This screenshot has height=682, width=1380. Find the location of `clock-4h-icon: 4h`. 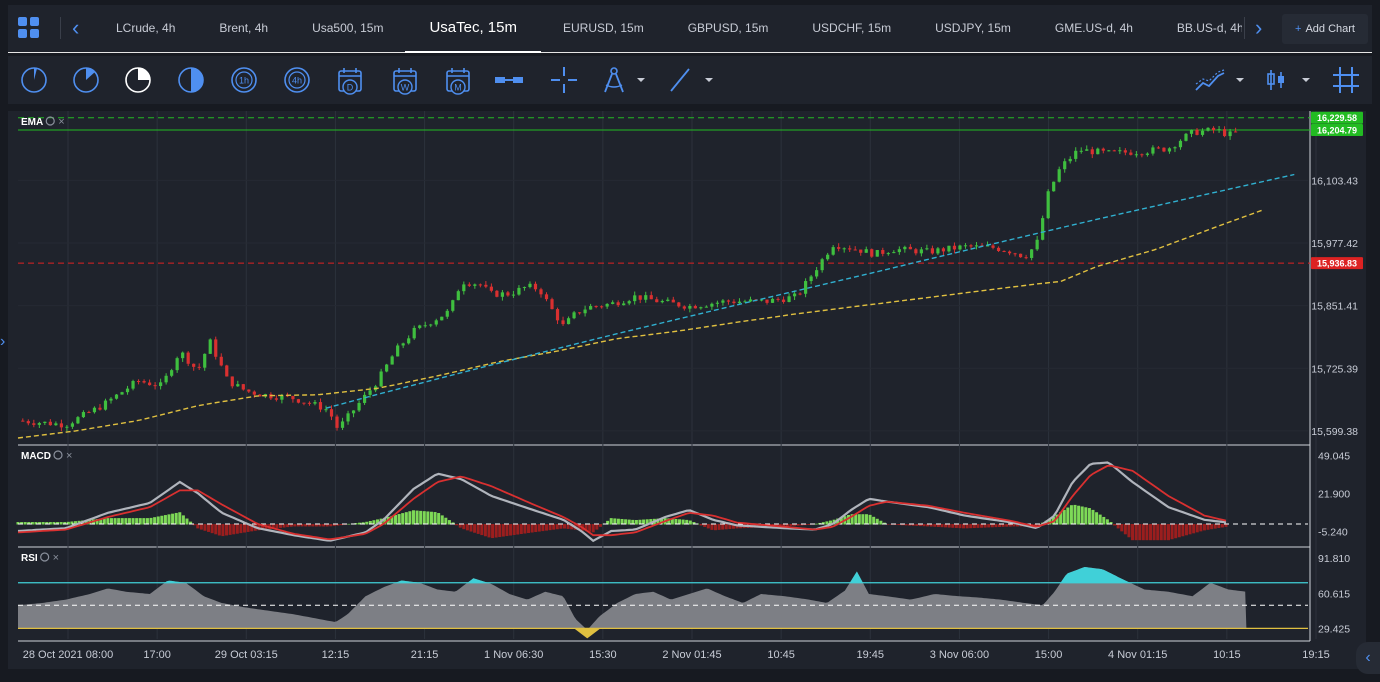

clock-4h-icon: 4h is located at coordinates (297, 80).